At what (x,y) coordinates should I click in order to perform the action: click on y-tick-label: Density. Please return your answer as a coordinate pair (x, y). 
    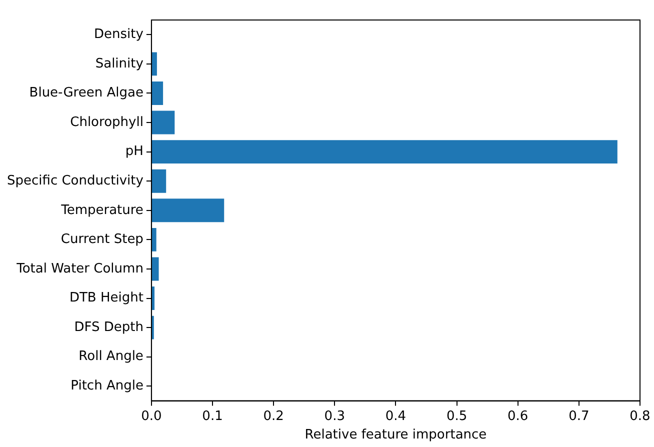
    Looking at the image, I should click on (119, 34).